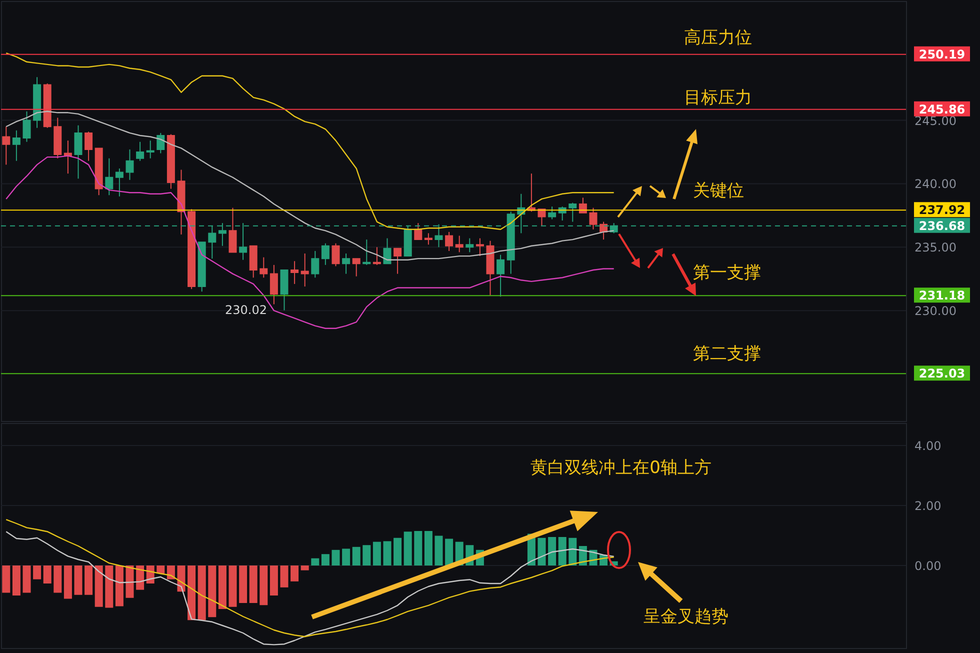 The width and height of the screenshot is (980, 653). Describe the element at coordinates (686, 617) in the screenshot. I see `text: 呈金叉趋势` at that location.